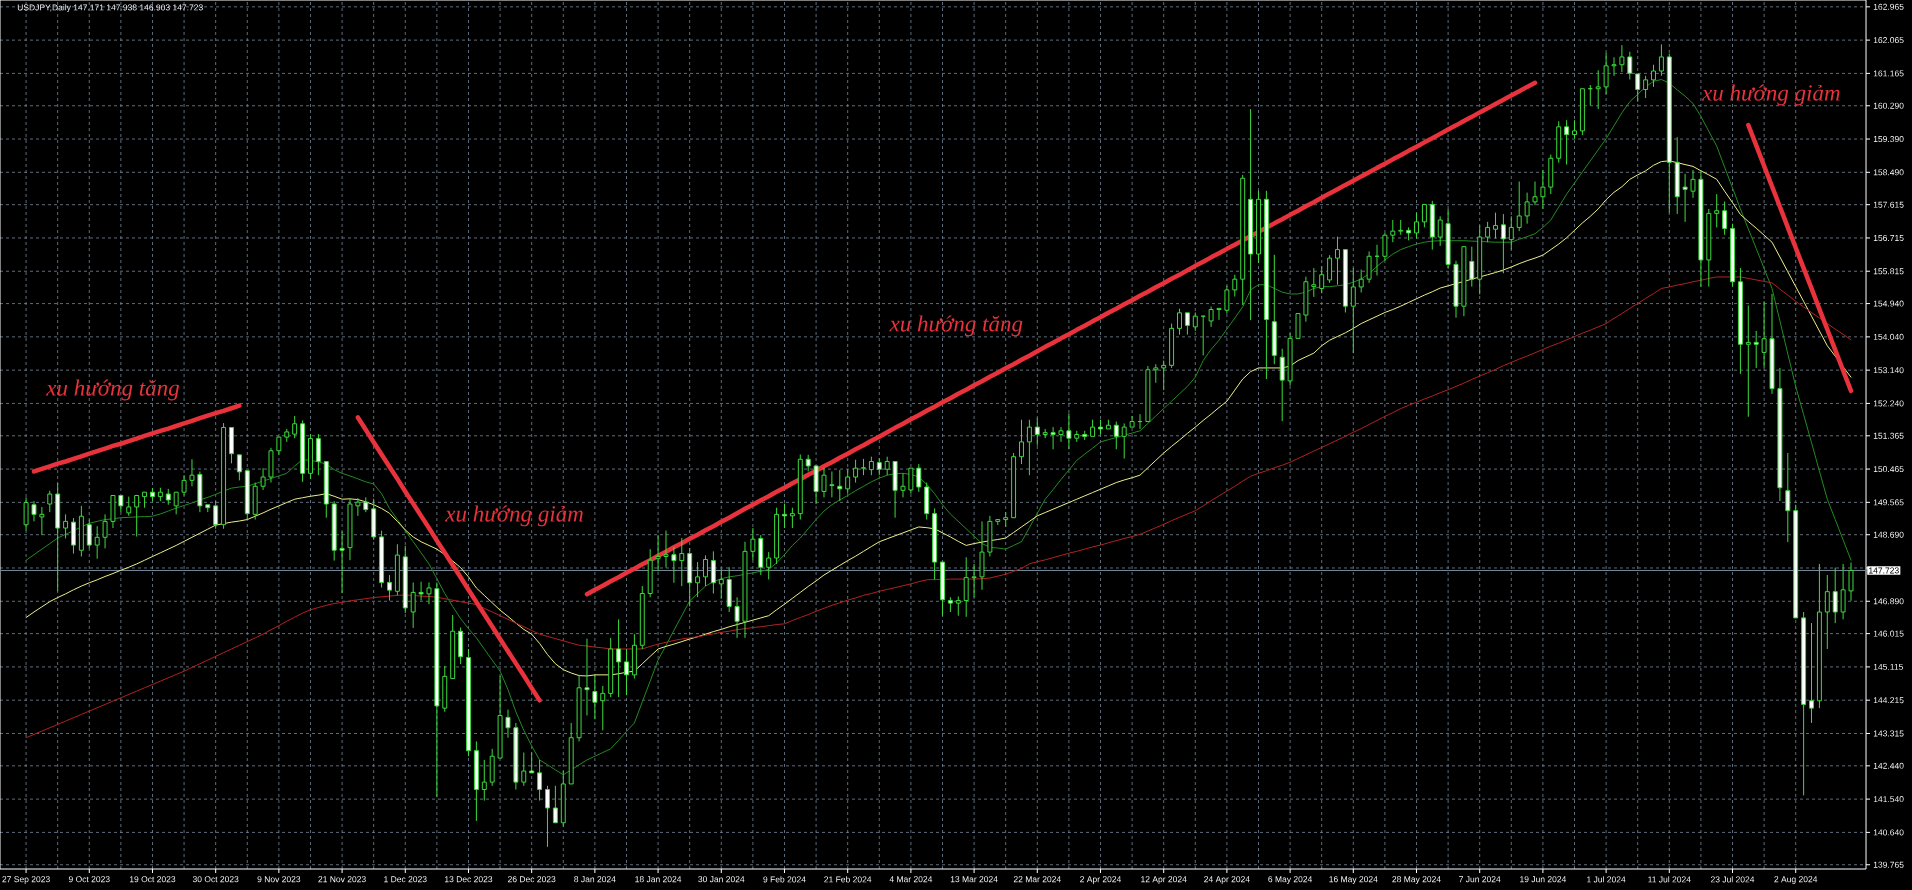 Image resolution: width=1912 pixels, height=890 pixels. I want to click on y-tick-label: 141.540, so click(1888, 799).